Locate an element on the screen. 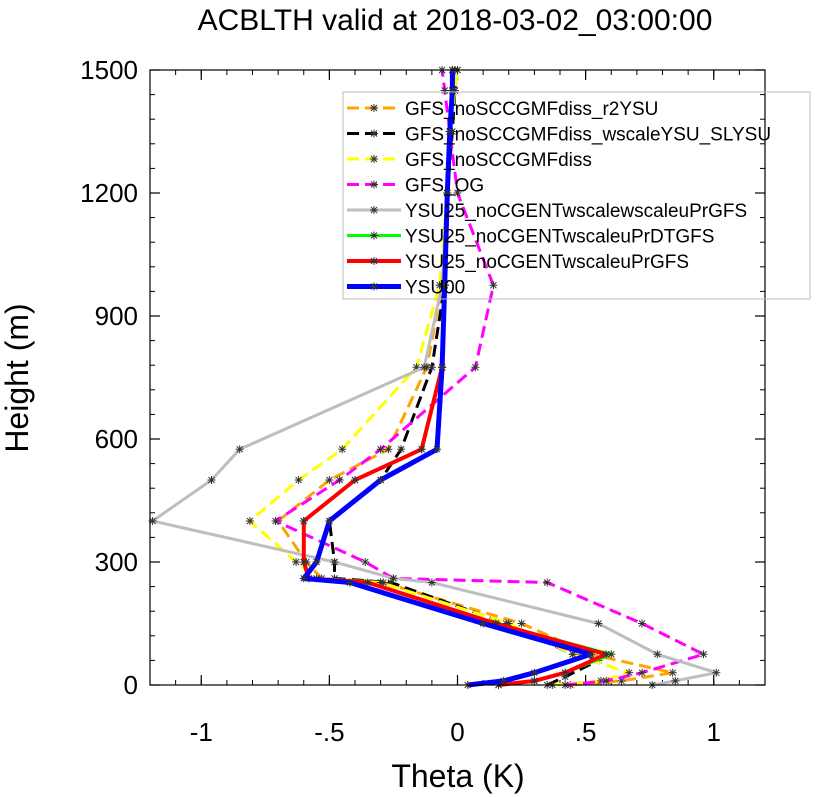 Image resolution: width=817 pixels, height=797 pixels. legend-label: GFS_OG is located at coordinates (444, 186).